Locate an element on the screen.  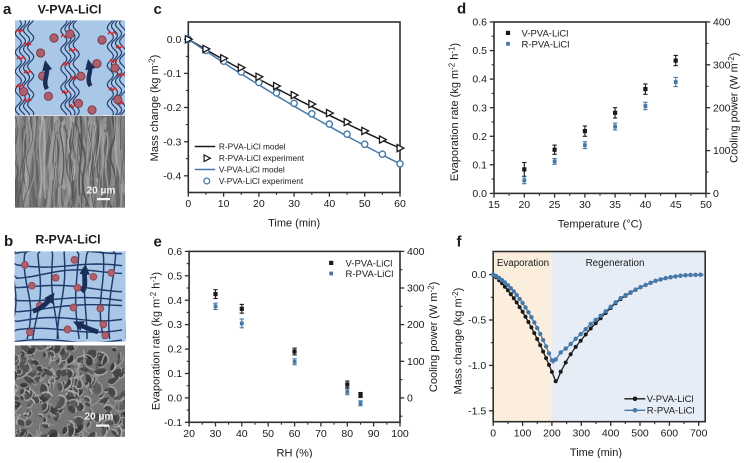
svg-text: -0.2 is located at coordinates (172, 108).